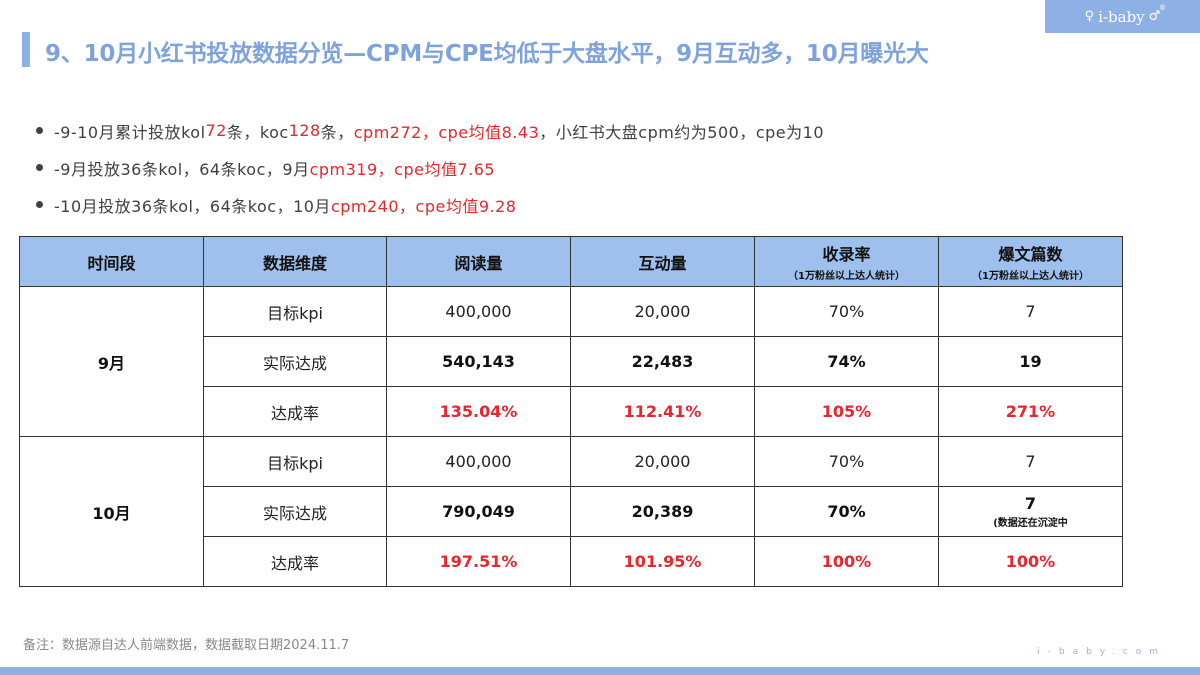 This screenshot has width=1200, height=675. What do you see at coordinates (1162, 8) in the screenshot?
I see `registered-mark: ®` at bounding box center [1162, 8].